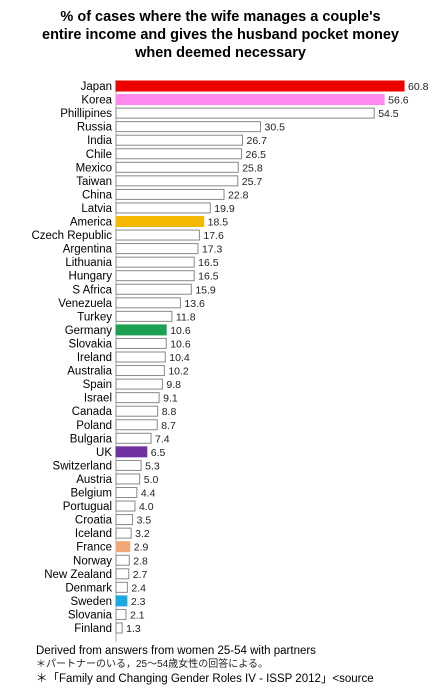 Image resolution: width=441 pixels, height=696 pixels. I want to click on category-label: Taiwan, so click(94, 182).